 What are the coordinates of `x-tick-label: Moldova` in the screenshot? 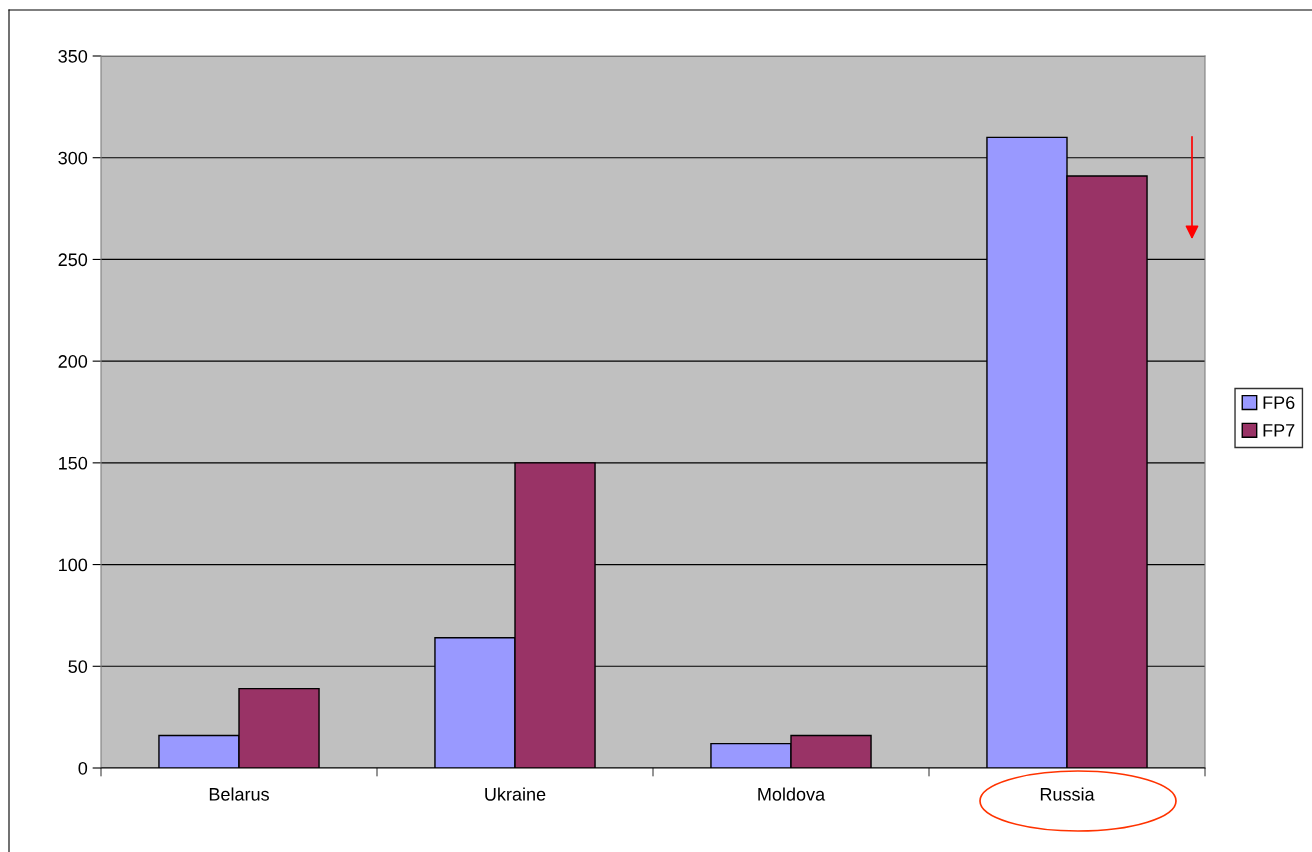 It's located at (792, 794).